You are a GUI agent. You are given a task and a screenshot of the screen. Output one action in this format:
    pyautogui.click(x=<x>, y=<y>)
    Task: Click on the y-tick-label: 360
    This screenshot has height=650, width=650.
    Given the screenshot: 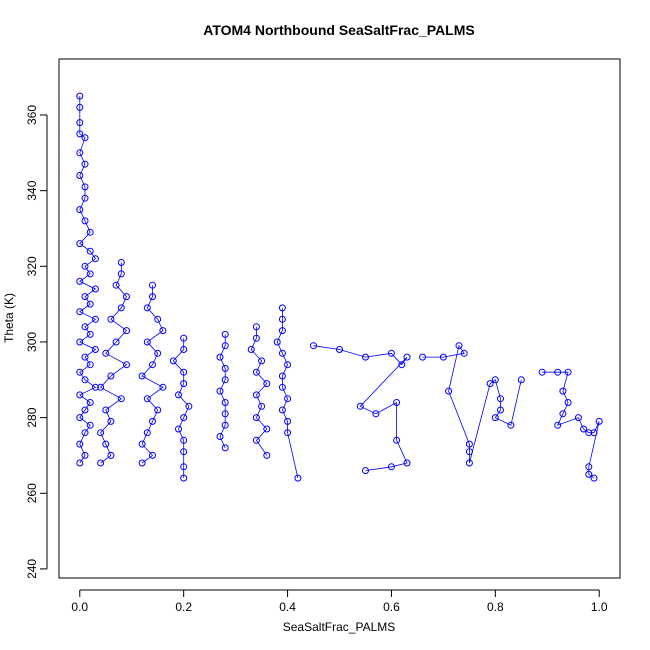 What is the action you would take?
    pyautogui.click(x=32, y=115)
    